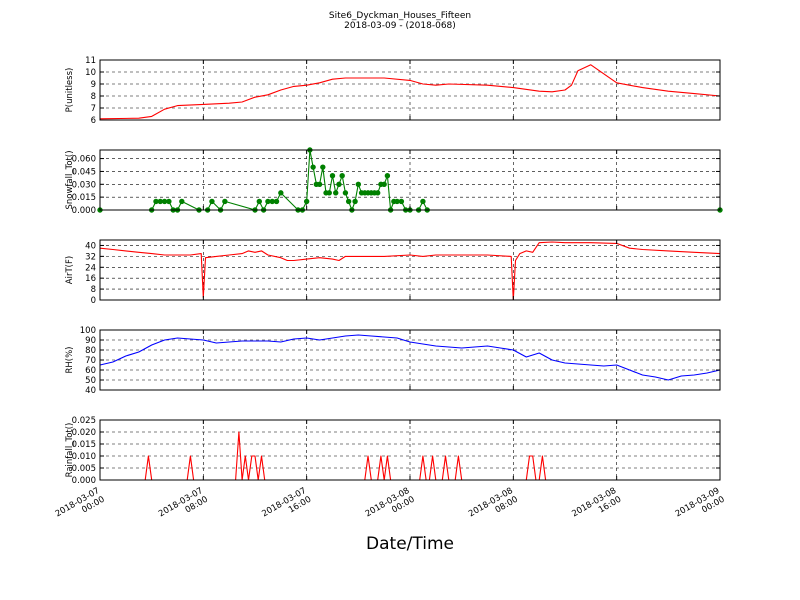 Image resolution: width=800 pixels, height=600 pixels. What do you see at coordinates (84, 185) in the screenshot?
I see `y-tick-label: 0.030` at bounding box center [84, 185].